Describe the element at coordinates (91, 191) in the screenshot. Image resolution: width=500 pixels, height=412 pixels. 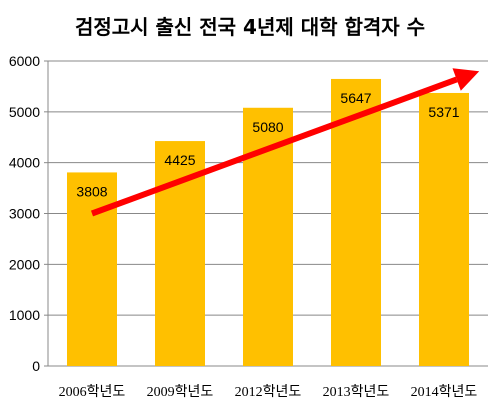
I see `bar-value-label: 3808` at that location.